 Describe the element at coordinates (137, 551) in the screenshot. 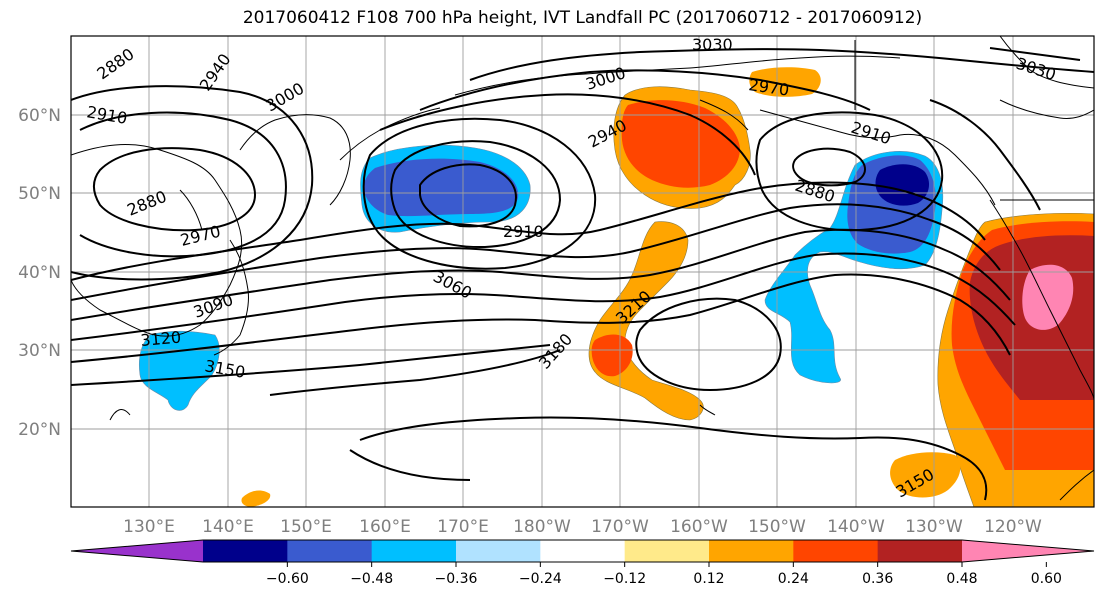

I see `colorbar-extend-low` at that location.